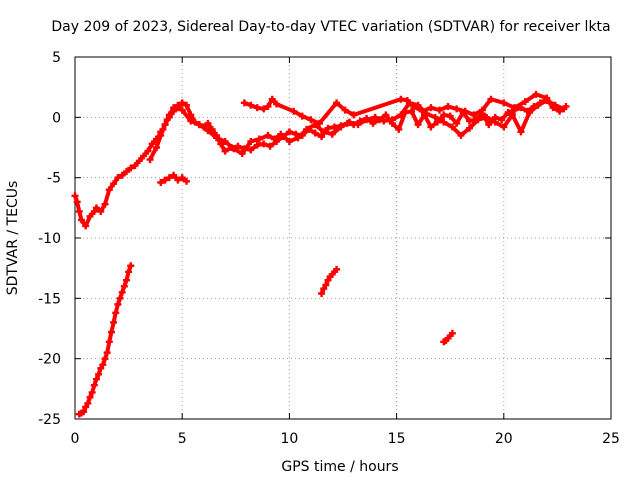 Image resolution: width=640 pixels, height=480 pixels. What do you see at coordinates (13, 238) in the screenshot?
I see `y-axis-label: SDTVAR / TECUs` at bounding box center [13, 238].